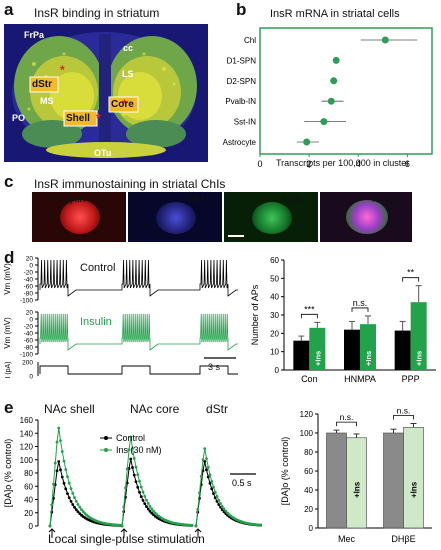 Image resolution: width=441 pixels, height=550 pixels. What do you see at coordinates (241, 9) in the screenshot?
I see `panel-b-letter: b` at bounding box center [241, 9].